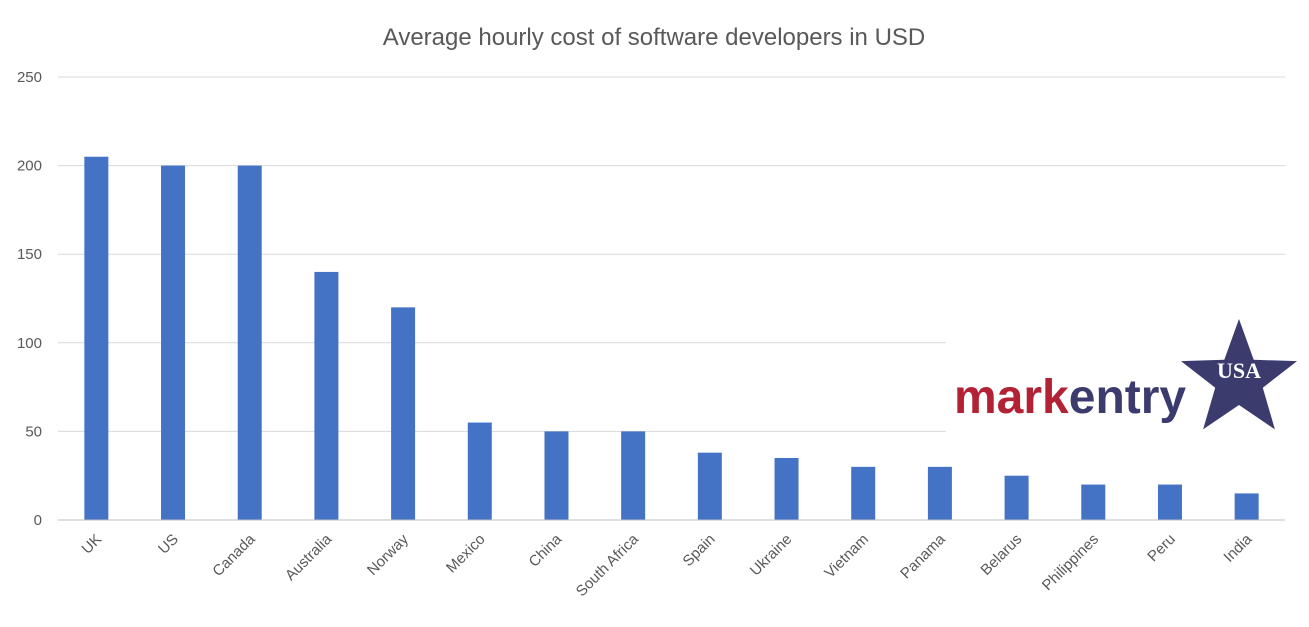 The image size is (1309, 627). Describe the element at coordinates (923, 556) in the screenshot. I see `x-tick-label: Panama` at that location.